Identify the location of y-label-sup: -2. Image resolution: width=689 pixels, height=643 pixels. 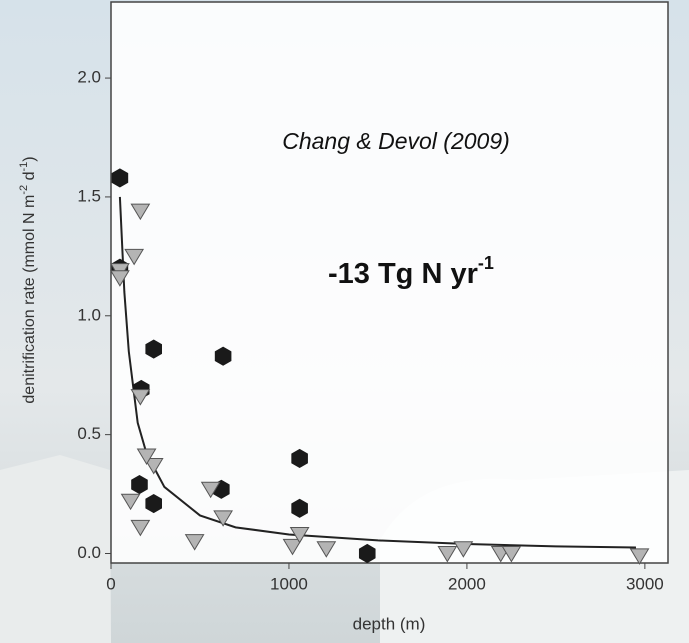
(24, 190).